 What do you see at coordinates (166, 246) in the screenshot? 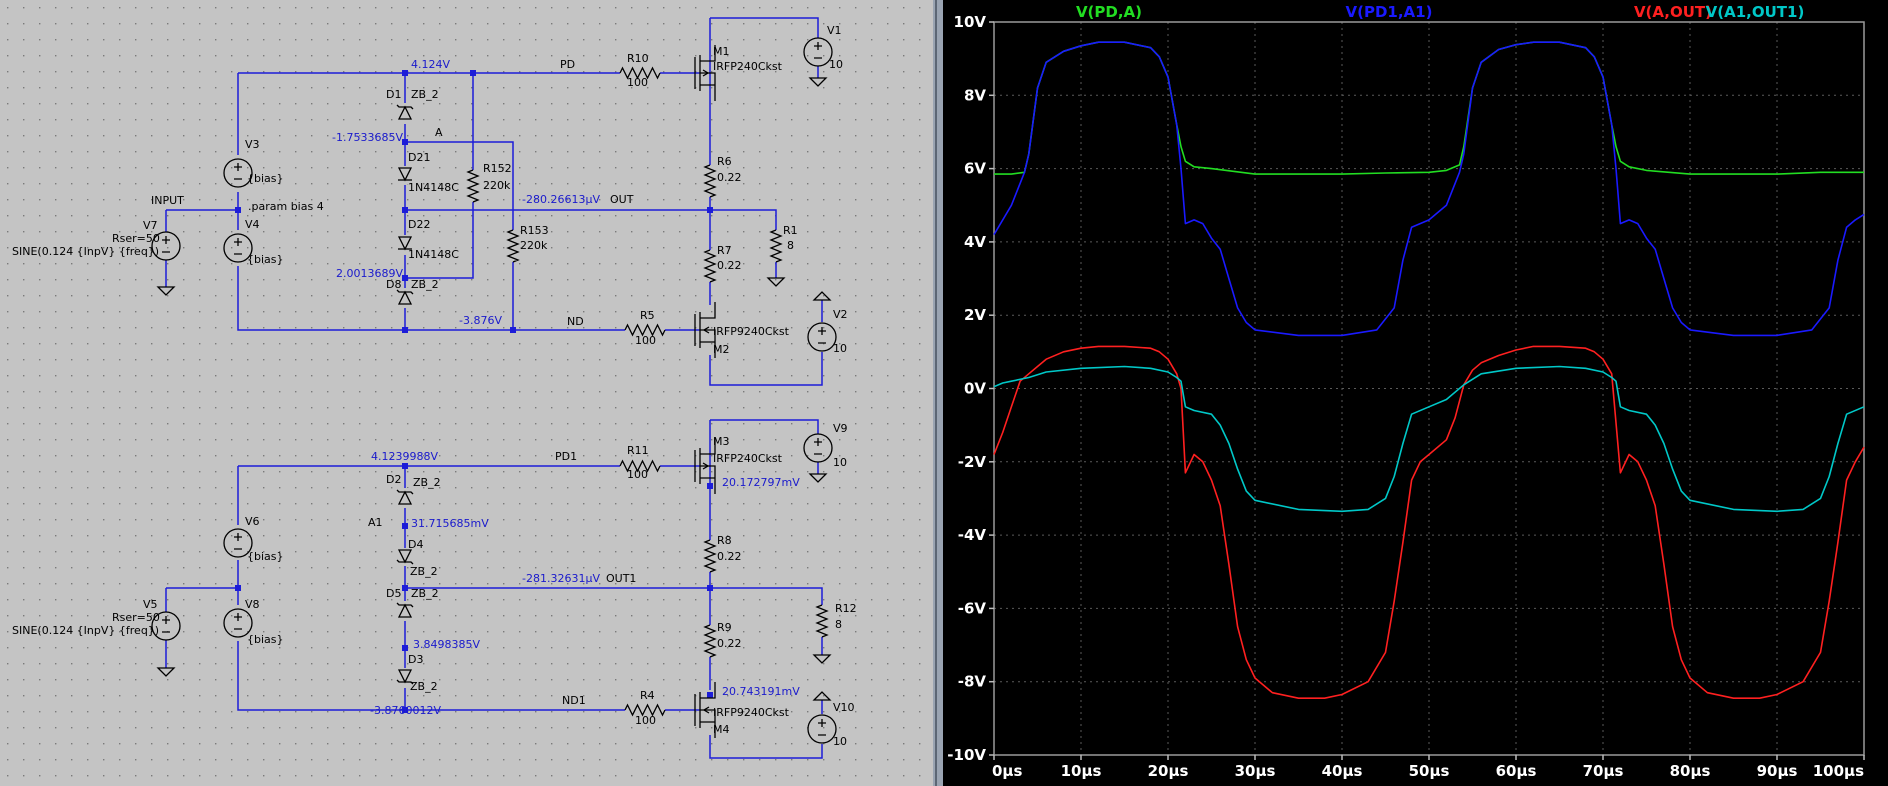
I see `v7-source` at bounding box center [166, 246].